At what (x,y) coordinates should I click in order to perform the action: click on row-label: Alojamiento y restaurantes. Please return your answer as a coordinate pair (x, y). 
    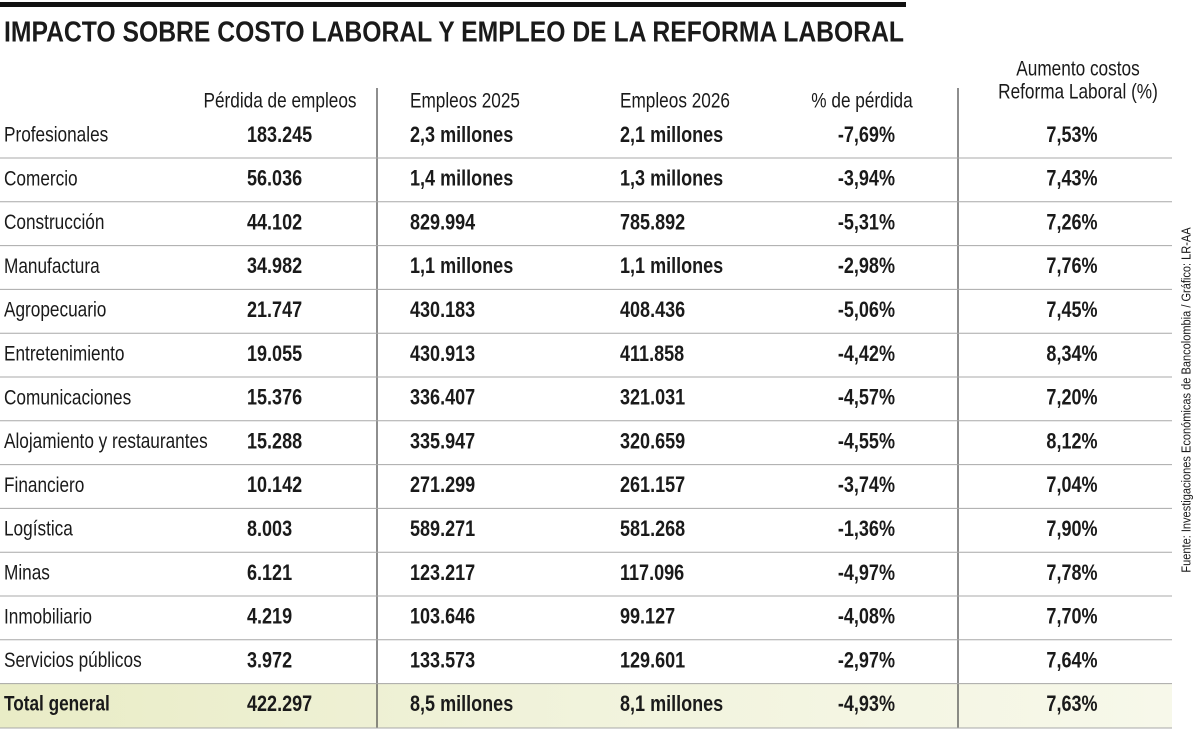
    Looking at the image, I should click on (106, 442).